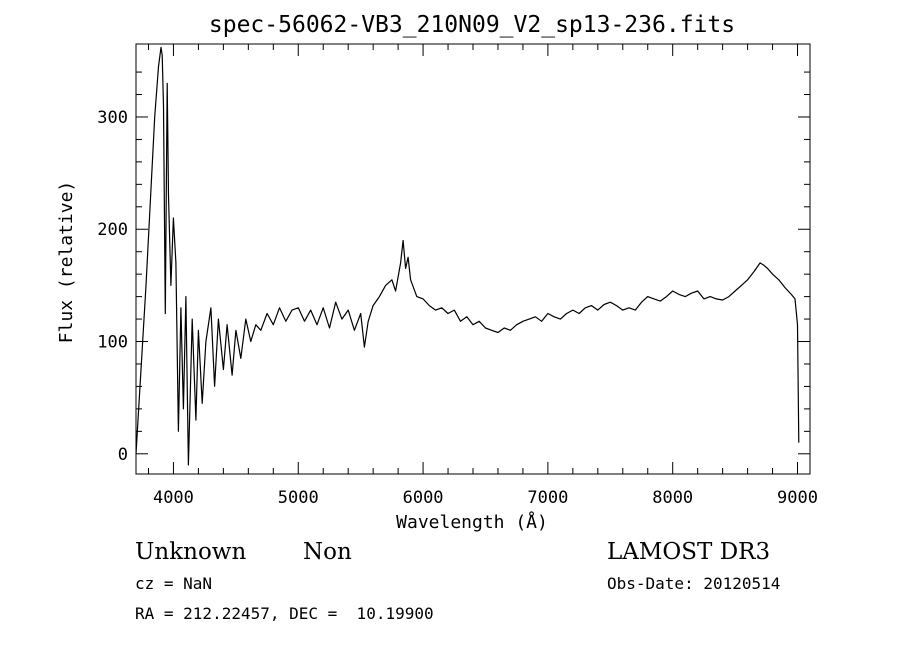 This screenshot has height=649, width=900. What do you see at coordinates (284, 613) in the screenshot?
I see `coordinates: RA = 212.22457, DEC = 10.19900` at bounding box center [284, 613].